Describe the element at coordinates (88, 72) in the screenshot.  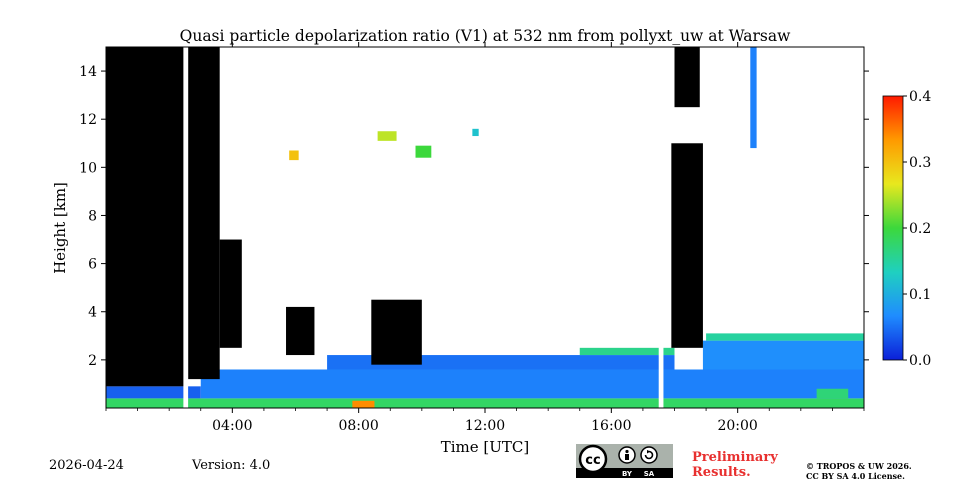
I see `y-tick-label-6: 14` at that location.